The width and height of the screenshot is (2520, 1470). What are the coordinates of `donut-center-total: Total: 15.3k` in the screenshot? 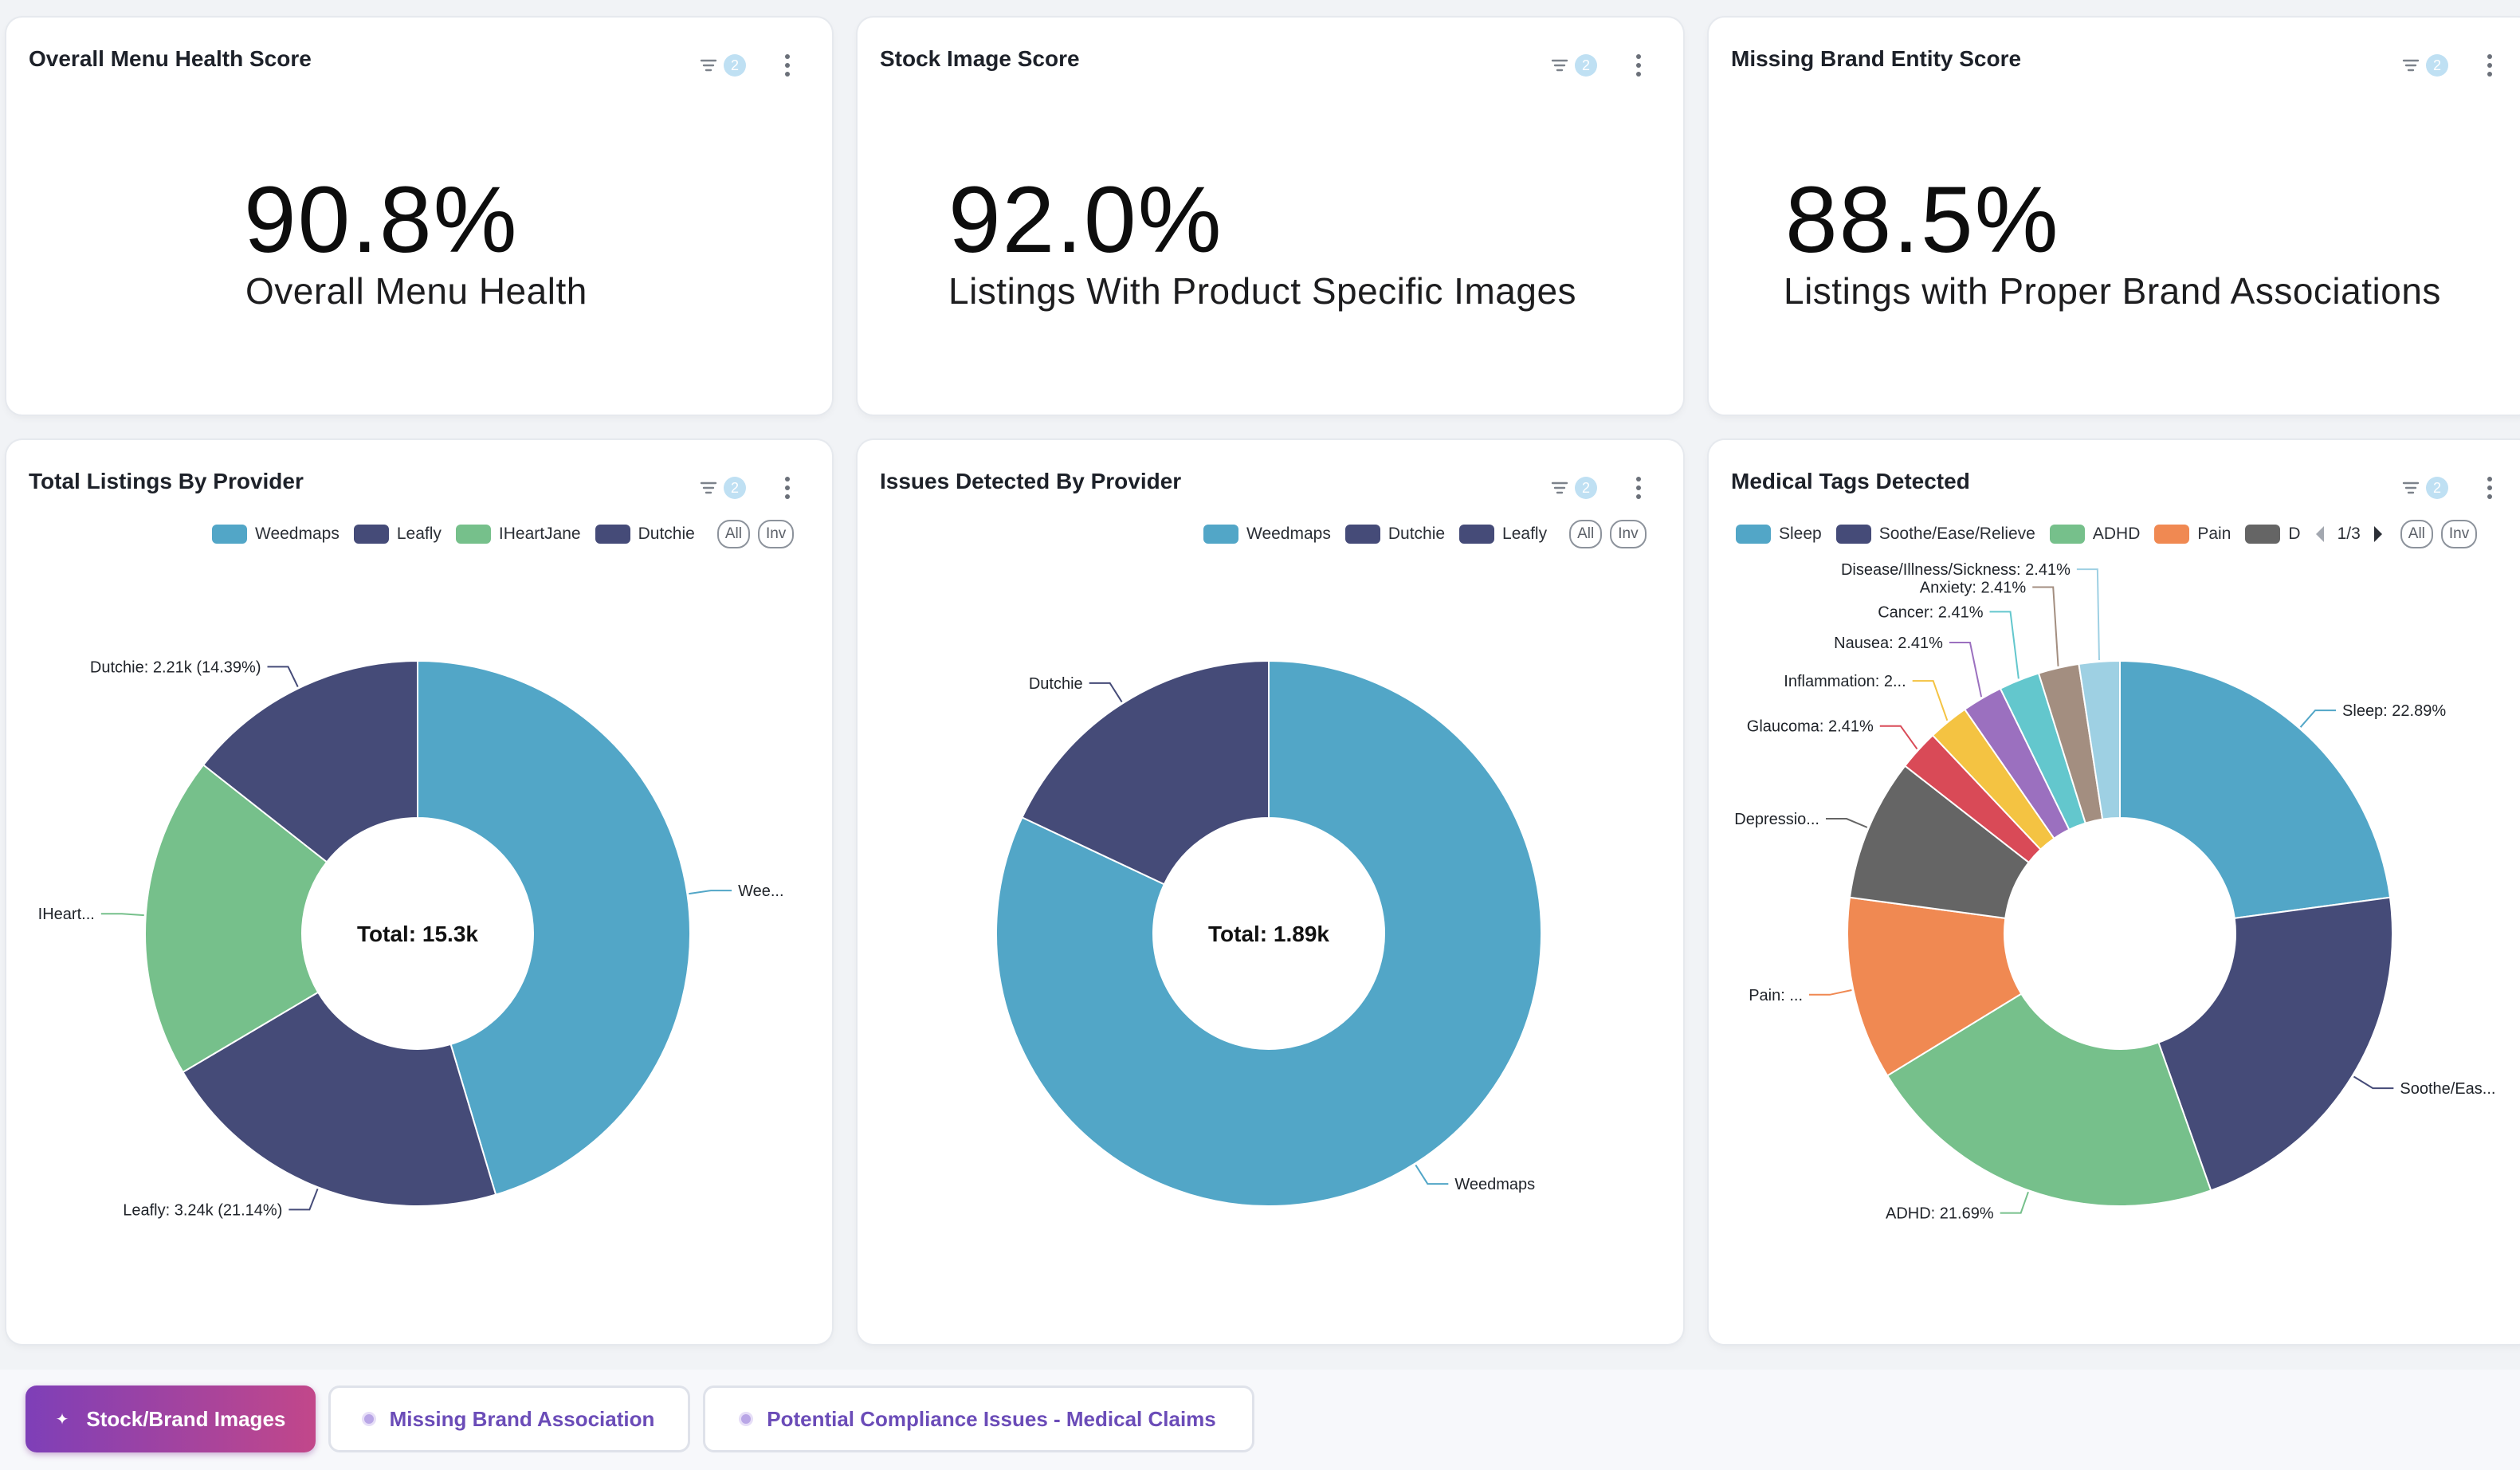 It's located at (417, 934).